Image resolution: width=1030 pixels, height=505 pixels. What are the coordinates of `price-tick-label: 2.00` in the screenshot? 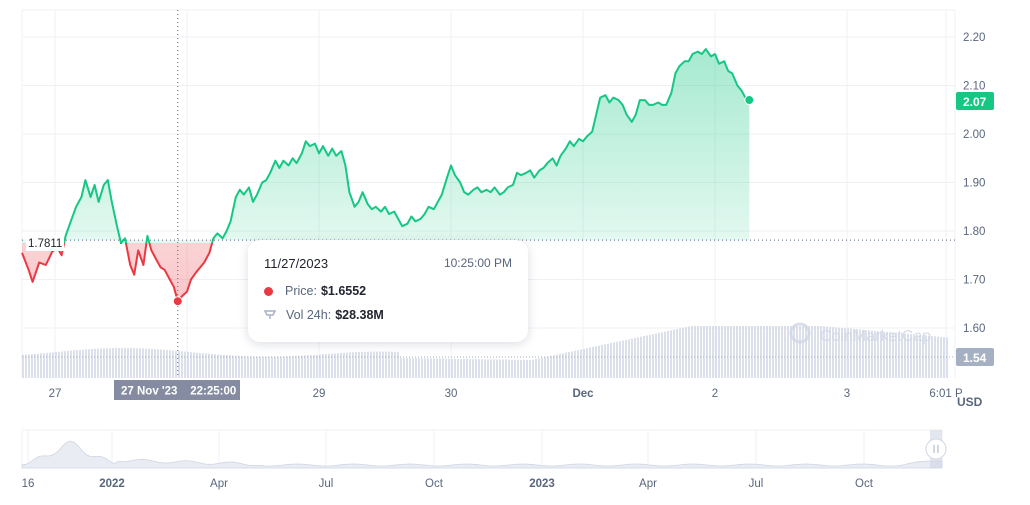 It's located at (974, 135).